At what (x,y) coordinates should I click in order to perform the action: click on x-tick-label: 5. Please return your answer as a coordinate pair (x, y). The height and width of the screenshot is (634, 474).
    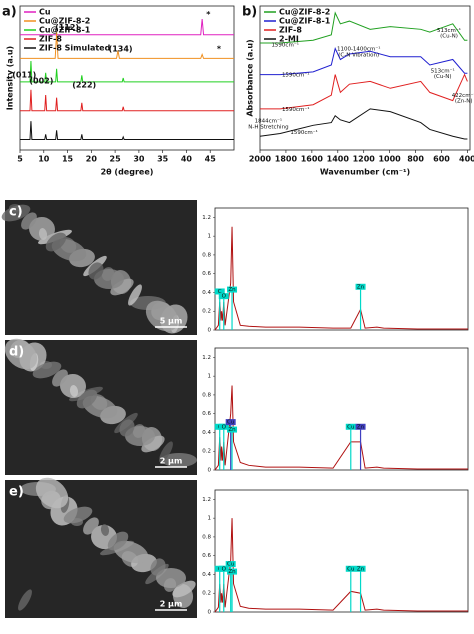
    Looking at the image, I should click on (20, 159).